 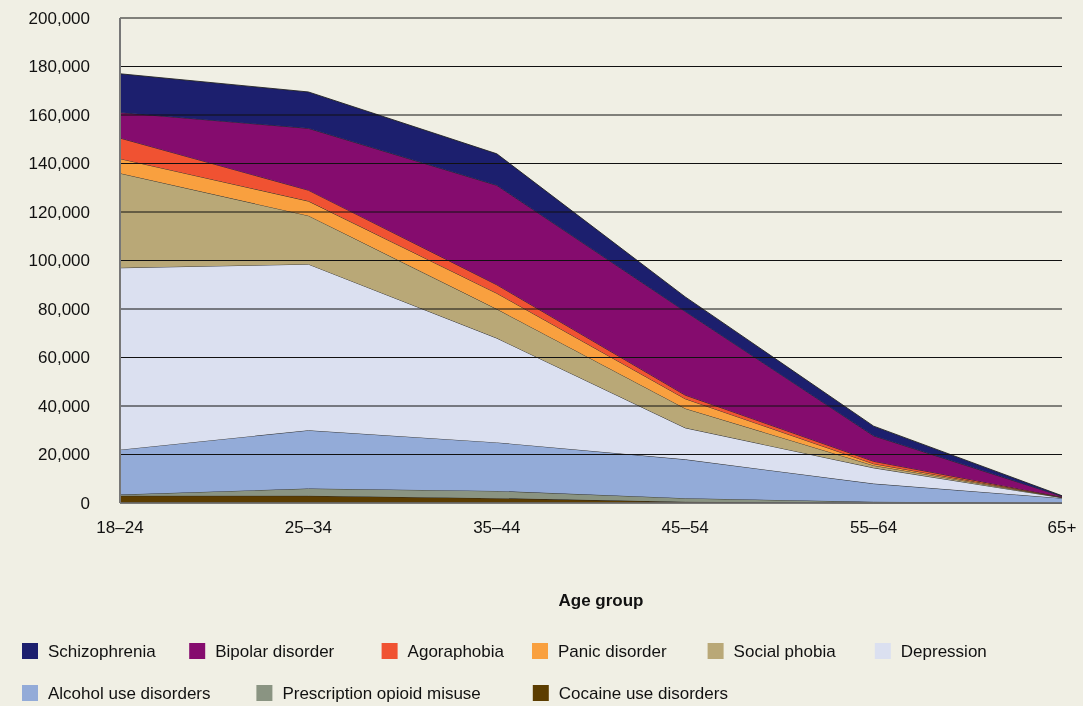 I want to click on legend-label: Panic disorder, so click(x=612, y=651).